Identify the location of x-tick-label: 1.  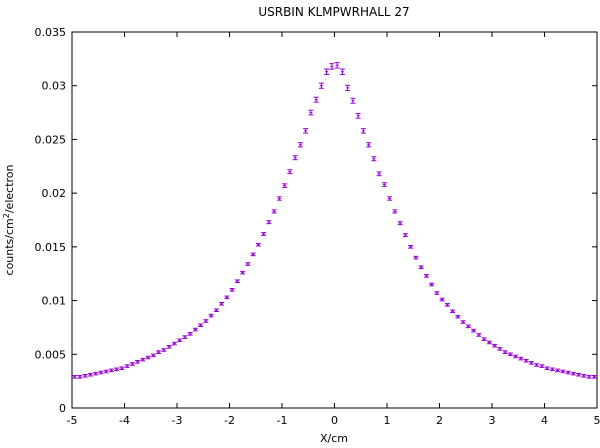
(387, 420).